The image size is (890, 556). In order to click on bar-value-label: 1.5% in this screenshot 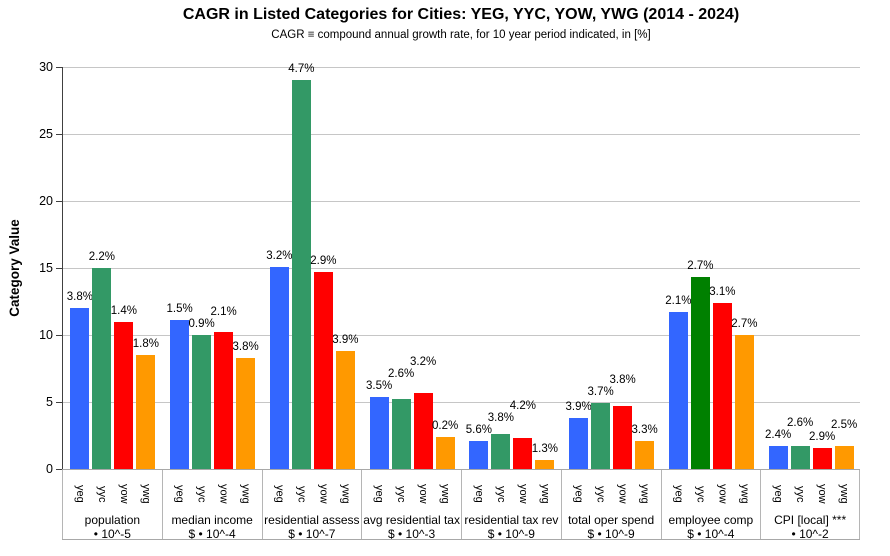, I will do `click(179, 309)`.